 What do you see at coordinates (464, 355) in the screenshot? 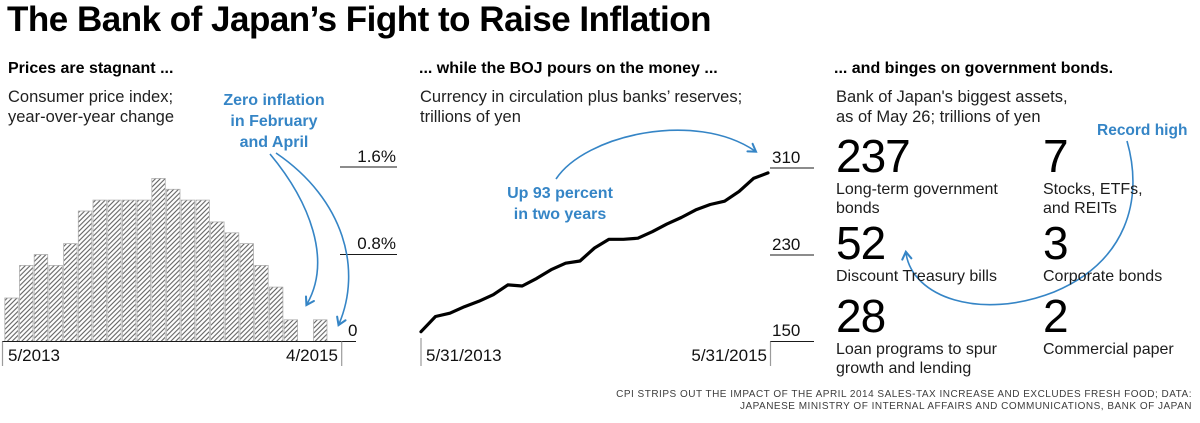
I see `boj-xtick-start: 5/31/2013` at bounding box center [464, 355].